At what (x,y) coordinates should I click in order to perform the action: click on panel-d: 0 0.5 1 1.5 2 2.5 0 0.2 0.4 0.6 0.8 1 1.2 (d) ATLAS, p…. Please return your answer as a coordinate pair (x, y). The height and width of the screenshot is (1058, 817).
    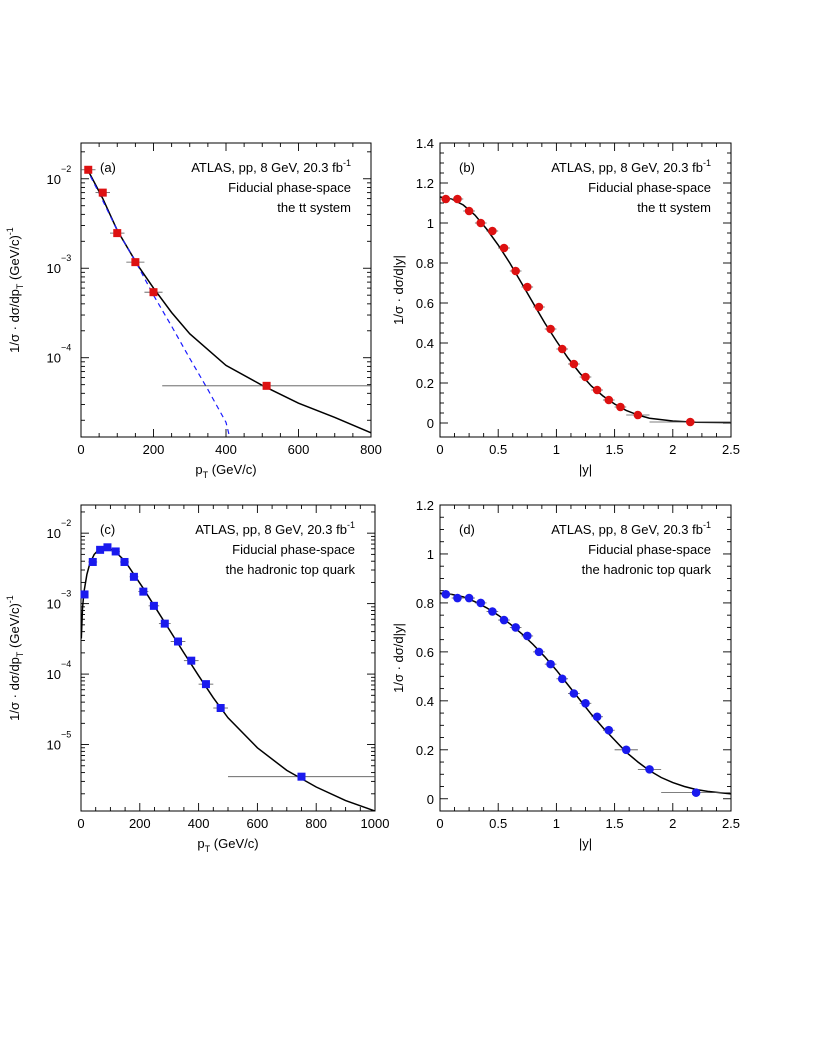
    Looking at the image, I should click on (565, 674).